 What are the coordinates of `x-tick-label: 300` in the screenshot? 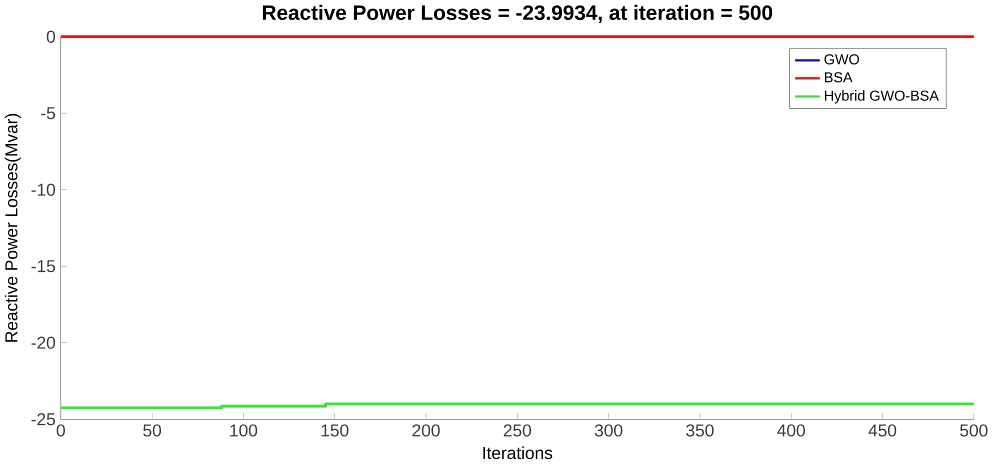 It's located at (608, 430).